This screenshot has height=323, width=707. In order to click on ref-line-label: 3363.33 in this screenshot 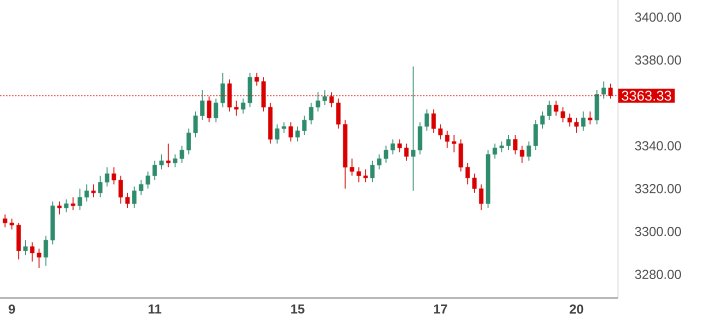, I will do `click(647, 95)`.